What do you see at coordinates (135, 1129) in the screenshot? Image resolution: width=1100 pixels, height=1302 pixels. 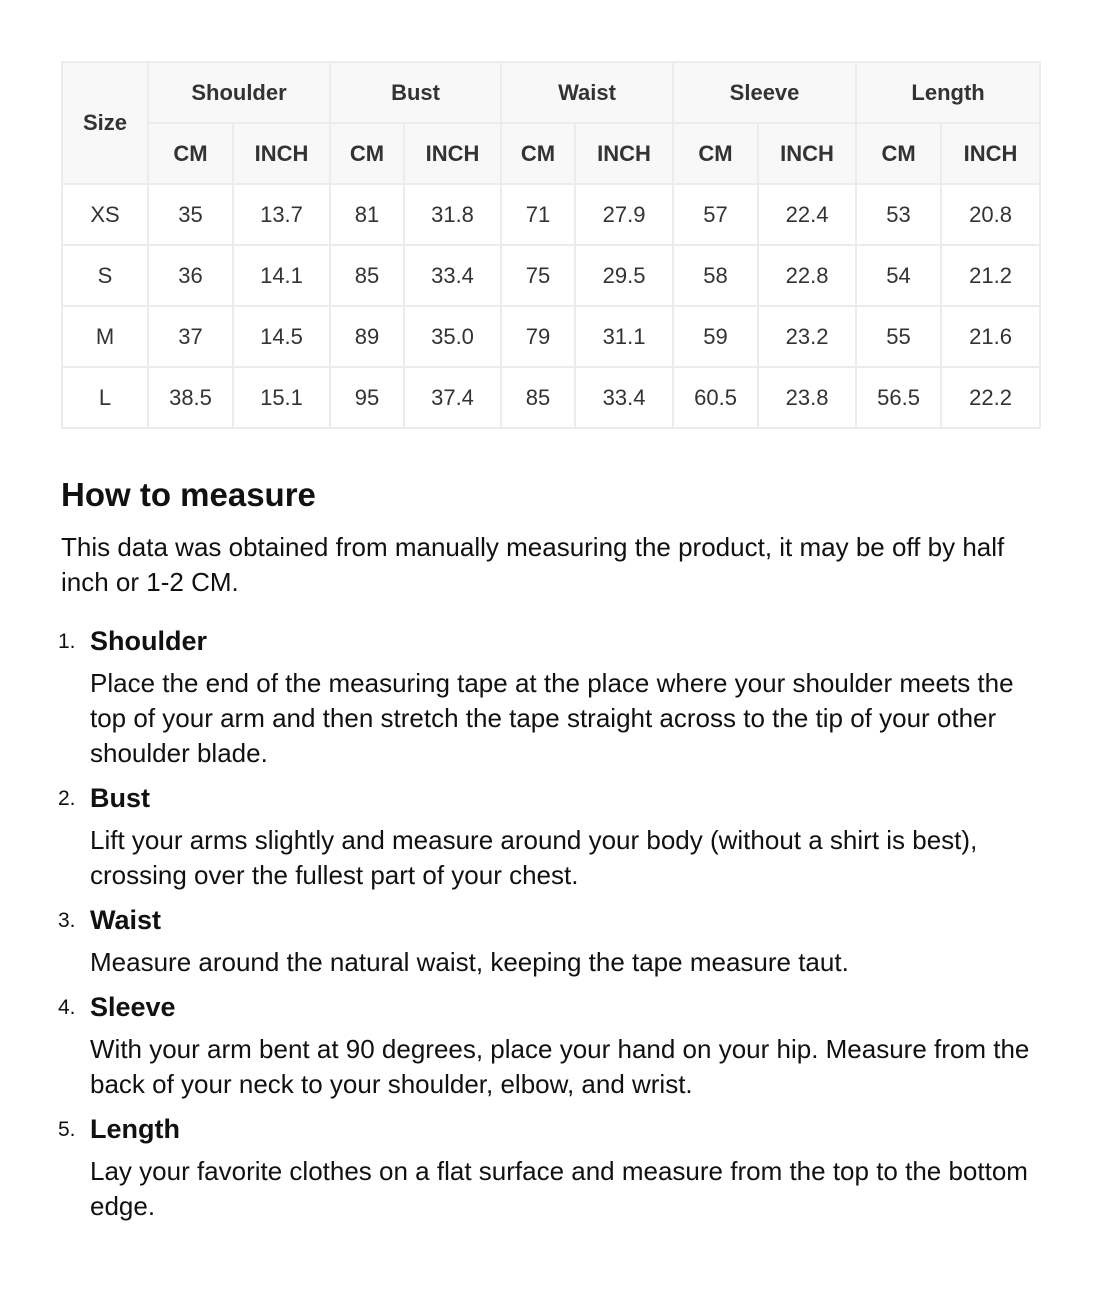 I see `item-title: Length` at bounding box center [135, 1129].